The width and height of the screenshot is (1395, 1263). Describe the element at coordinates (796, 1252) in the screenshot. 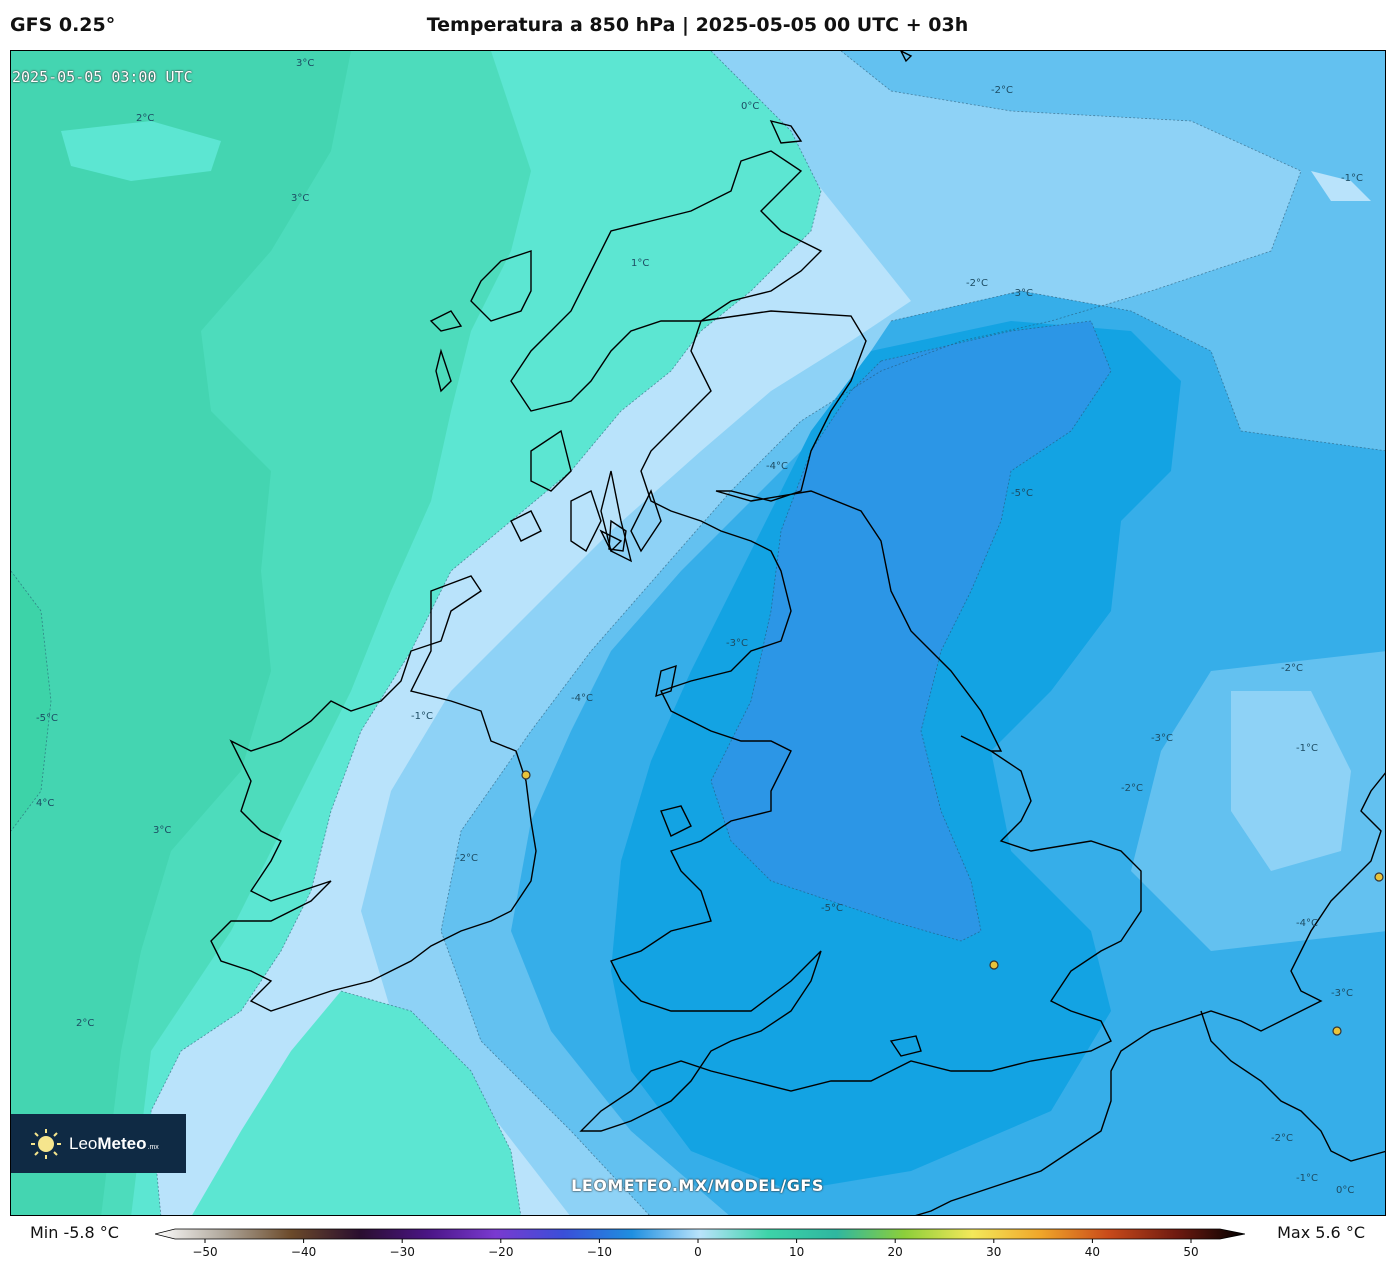

I see `colorbar-tick-label: 10` at that location.